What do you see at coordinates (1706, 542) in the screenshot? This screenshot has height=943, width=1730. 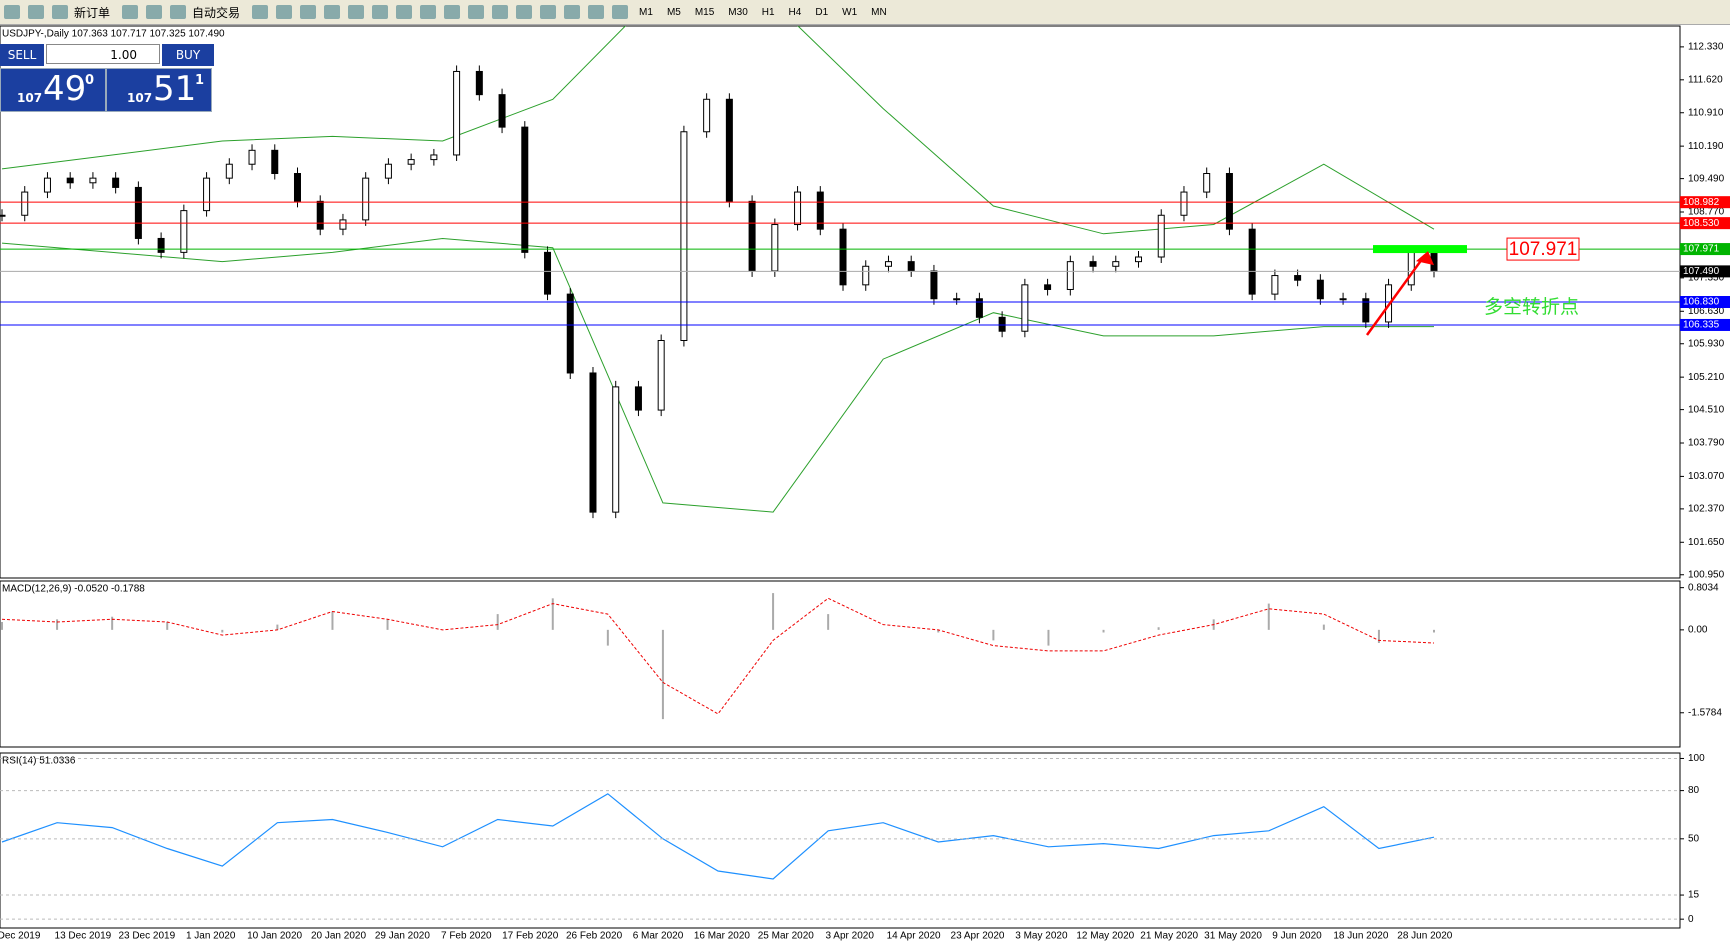 I see `y-tick-label: 101.650` at bounding box center [1706, 542].